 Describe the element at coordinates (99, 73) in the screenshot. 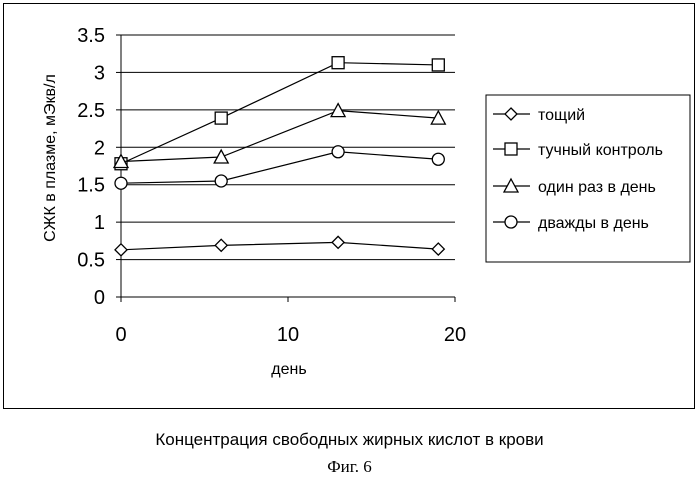

I see `y-tick-label: 3` at that location.